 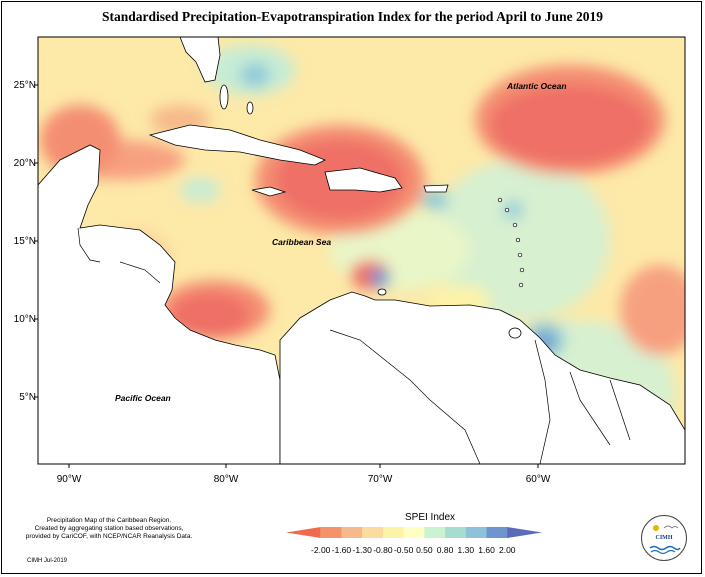 What do you see at coordinates (24, 319) in the screenshot?
I see `lat-label-10n: 10°N` at bounding box center [24, 319].